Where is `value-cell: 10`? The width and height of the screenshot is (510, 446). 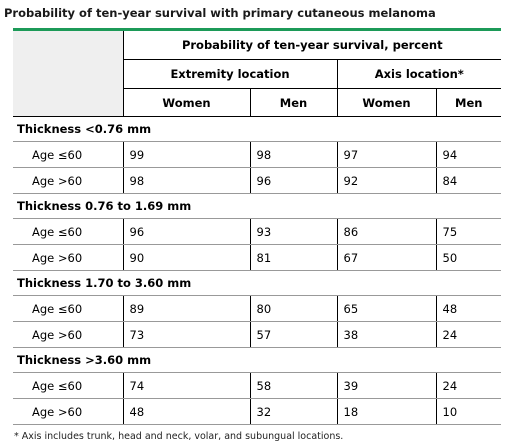
value-cell: 10 is located at coordinates (469, 411).